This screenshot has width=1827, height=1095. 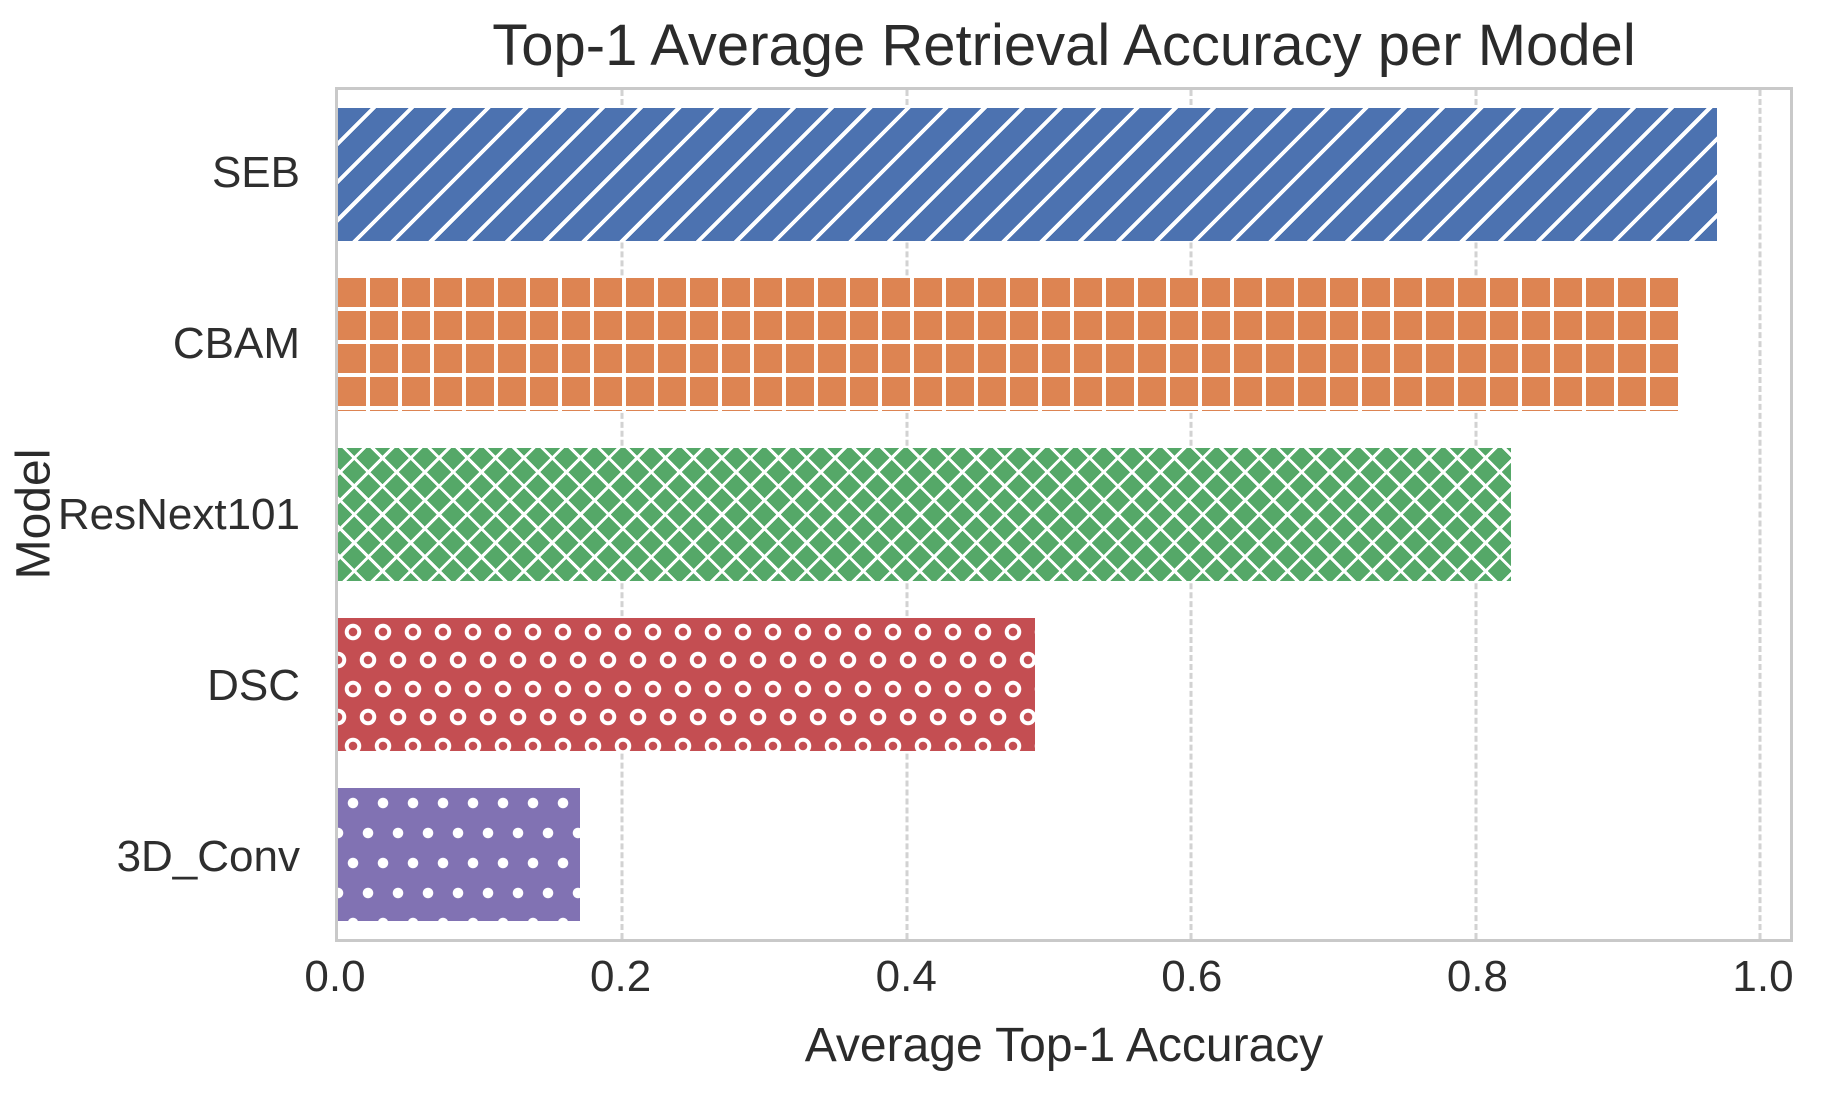 I want to click on gridline-1.0, so click(x=1760, y=514).